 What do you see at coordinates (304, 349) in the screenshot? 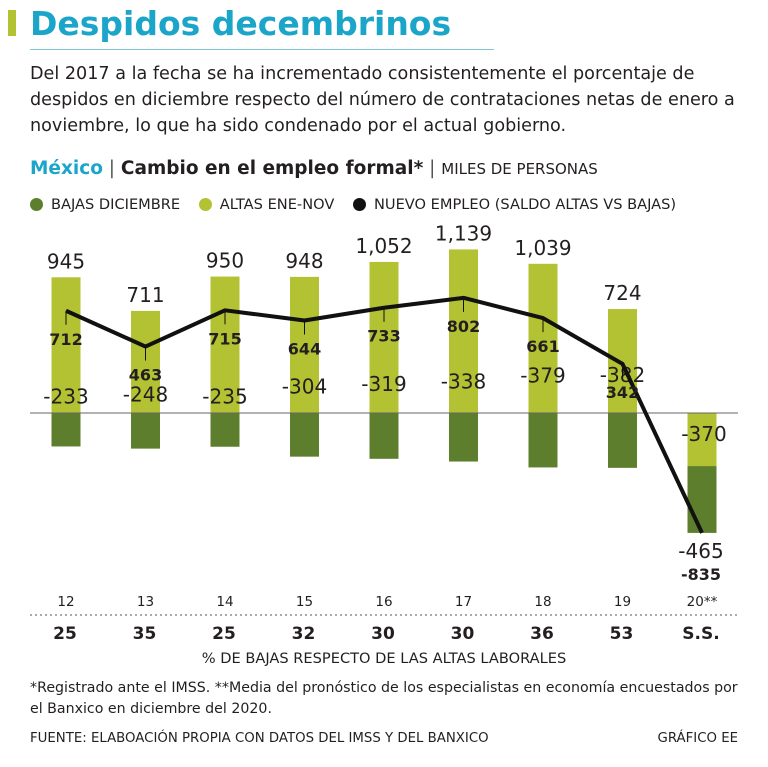
I see `nuevo-value-label: 644` at bounding box center [304, 349].